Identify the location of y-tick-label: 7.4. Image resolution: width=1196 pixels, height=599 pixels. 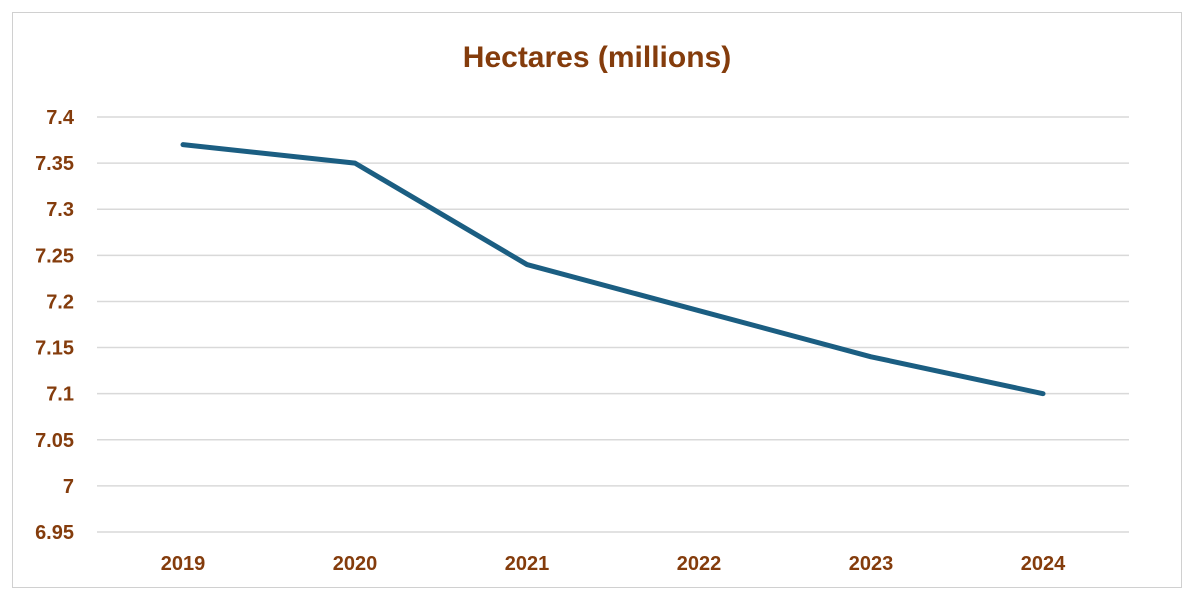
(60, 118).